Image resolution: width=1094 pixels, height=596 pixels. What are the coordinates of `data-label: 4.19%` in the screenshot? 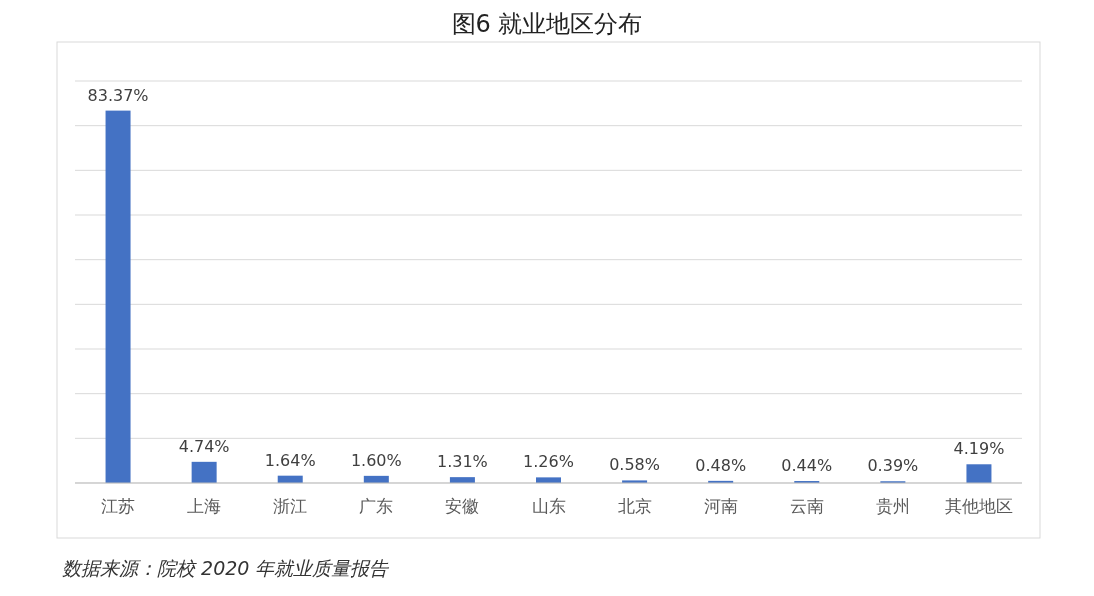 It's located at (979, 449).